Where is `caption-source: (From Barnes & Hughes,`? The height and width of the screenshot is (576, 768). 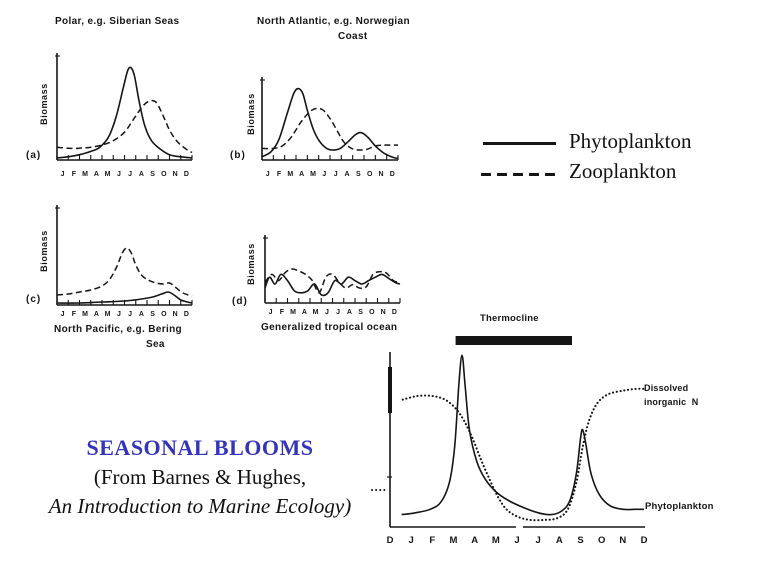 caption-source: (From Barnes & Hughes, is located at coordinates (200, 477).